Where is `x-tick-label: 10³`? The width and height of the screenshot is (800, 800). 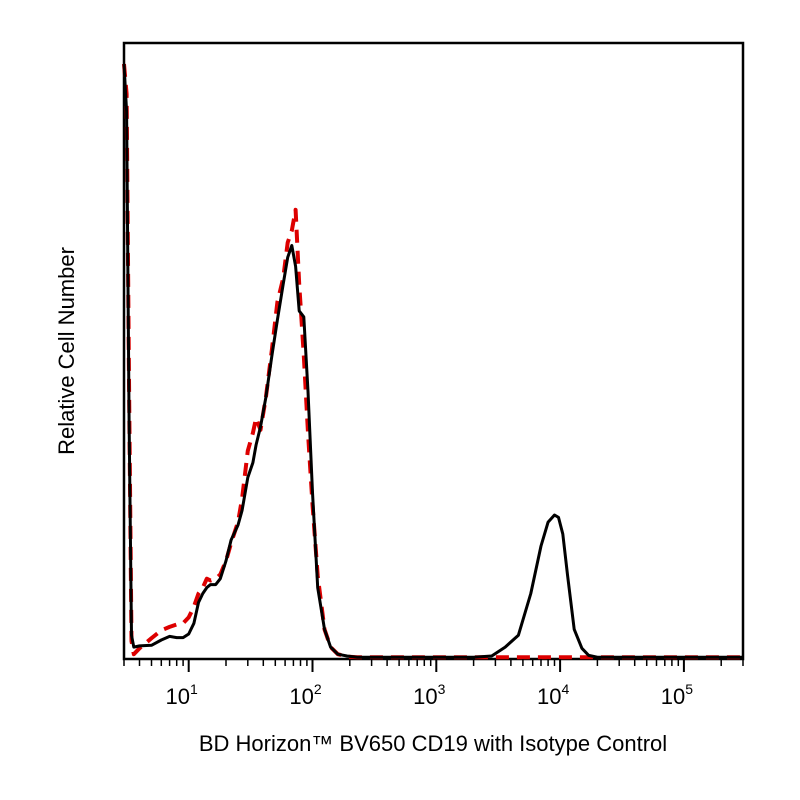
x-tick-label: 10³ is located at coordinates (429, 695).